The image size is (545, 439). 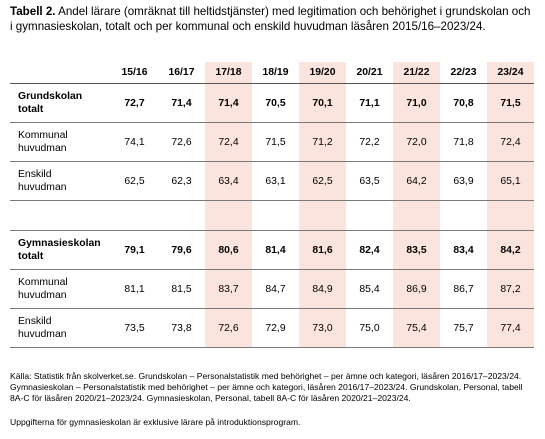 What do you see at coordinates (463, 73) in the screenshot?
I see `year-header: 22/23` at bounding box center [463, 73].